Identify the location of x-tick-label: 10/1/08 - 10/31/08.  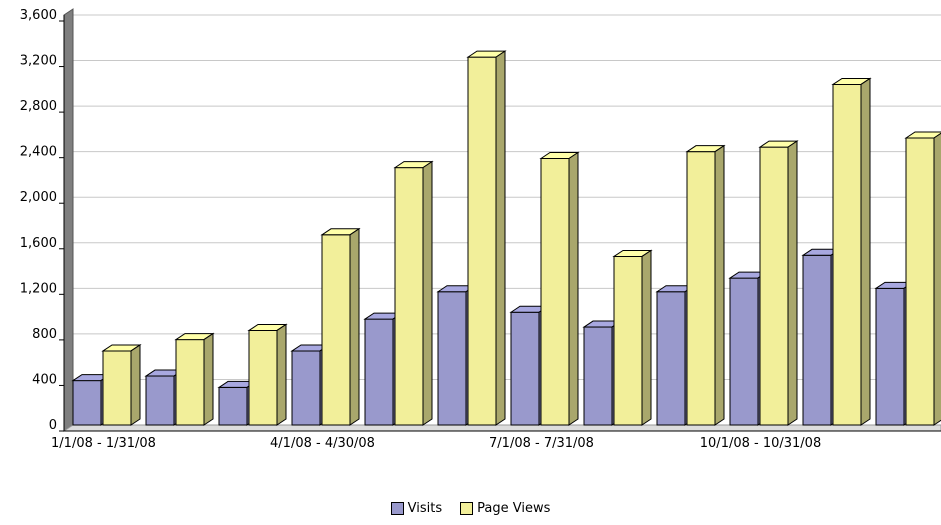
(760, 443).